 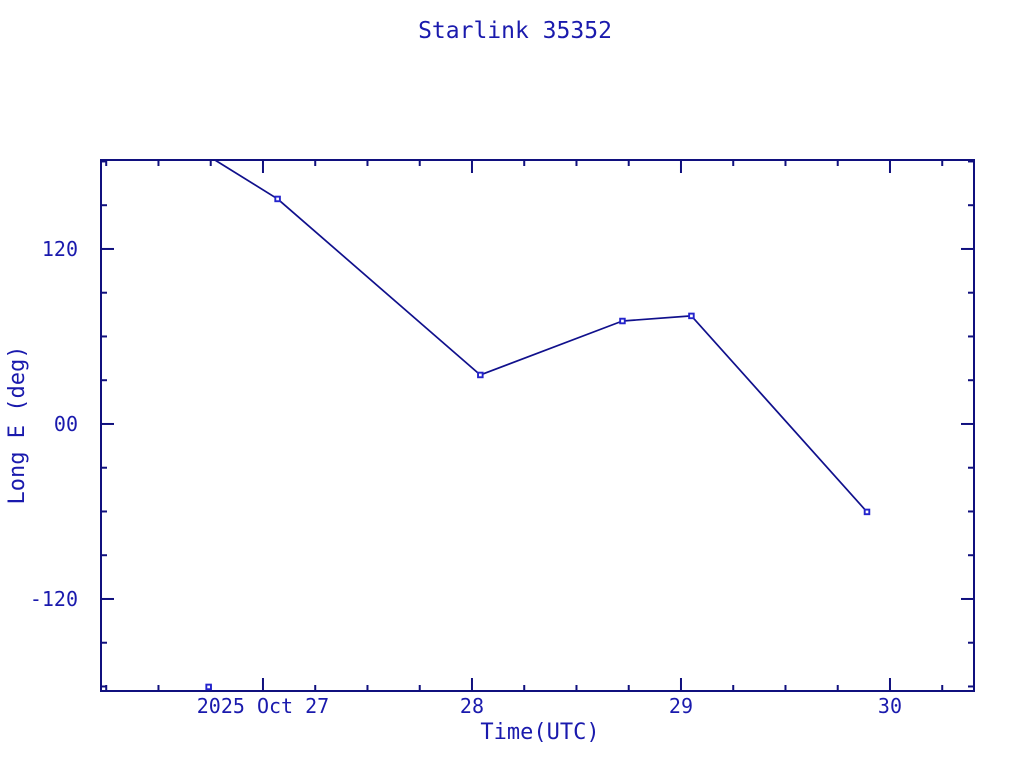 I want to click on y-axis-label: Long E (deg), so click(x=17, y=425).